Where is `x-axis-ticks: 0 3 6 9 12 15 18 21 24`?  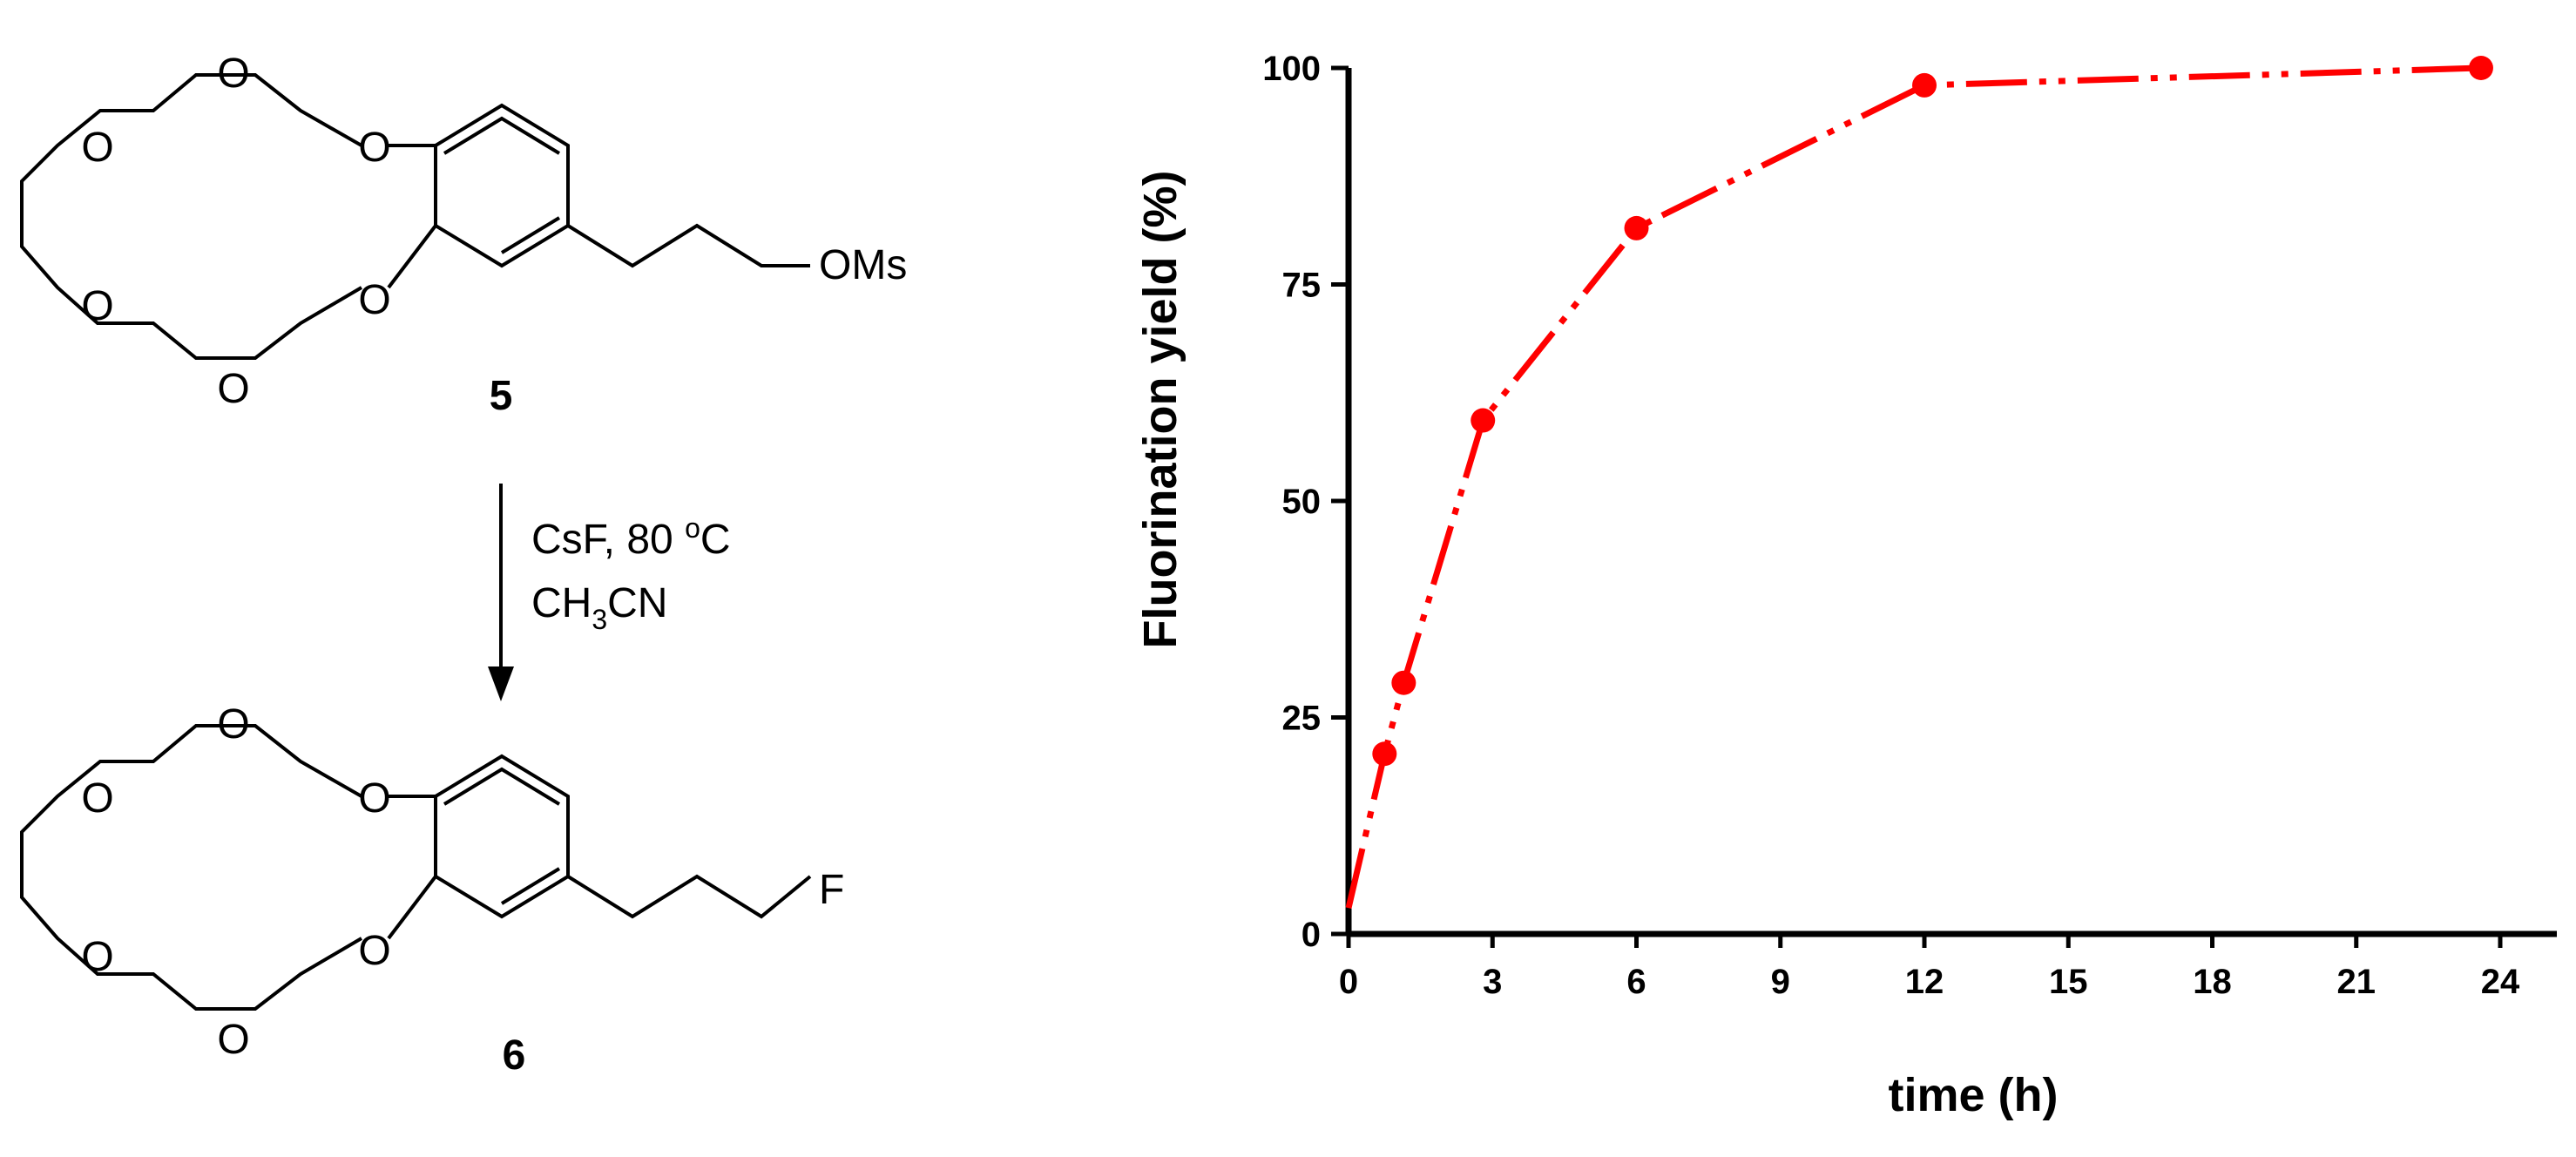 x-axis-ticks: 0 3 6 9 12 15 18 21 24 is located at coordinates (1929, 967).